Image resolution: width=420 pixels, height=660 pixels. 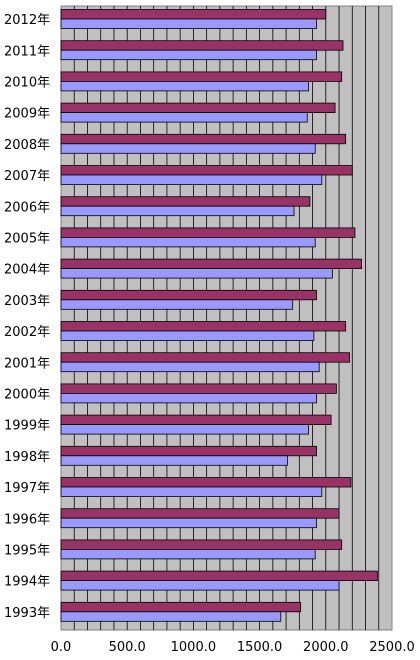 What do you see at coordinates (198, 388) in the screenshot?
I see `bar-series-1-2000年` at bounding box center [198, 388].